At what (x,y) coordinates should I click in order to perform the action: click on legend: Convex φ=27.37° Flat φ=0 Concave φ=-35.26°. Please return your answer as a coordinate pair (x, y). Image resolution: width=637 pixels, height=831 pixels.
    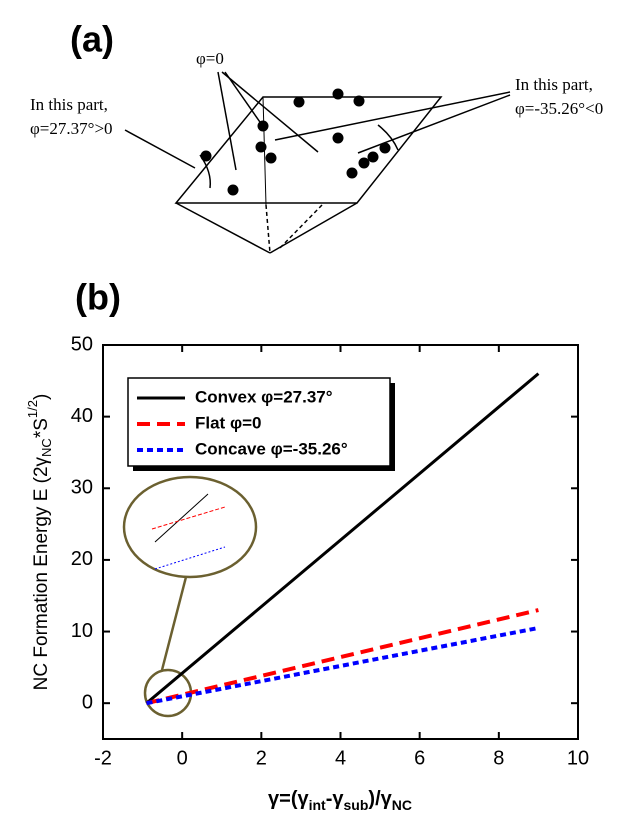
    Looking at the image, I should click on (261, 424).